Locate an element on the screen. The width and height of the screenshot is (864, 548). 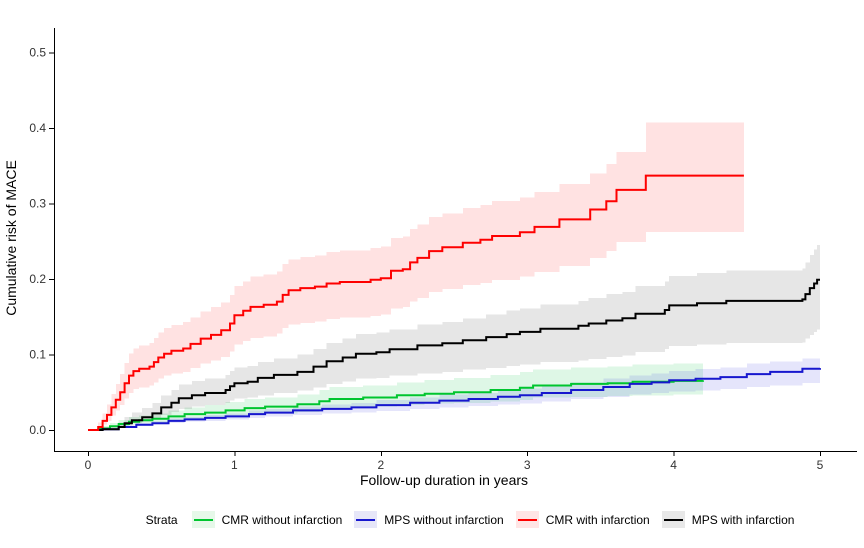
x-axis-tick-label: 2 is located at coordinates (380, 465).